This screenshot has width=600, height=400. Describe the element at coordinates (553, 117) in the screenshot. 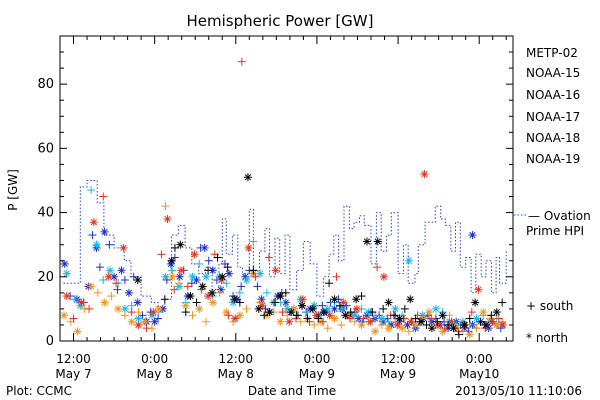

I see `legend-entry-noaa-17: NOAA-17` at that location.